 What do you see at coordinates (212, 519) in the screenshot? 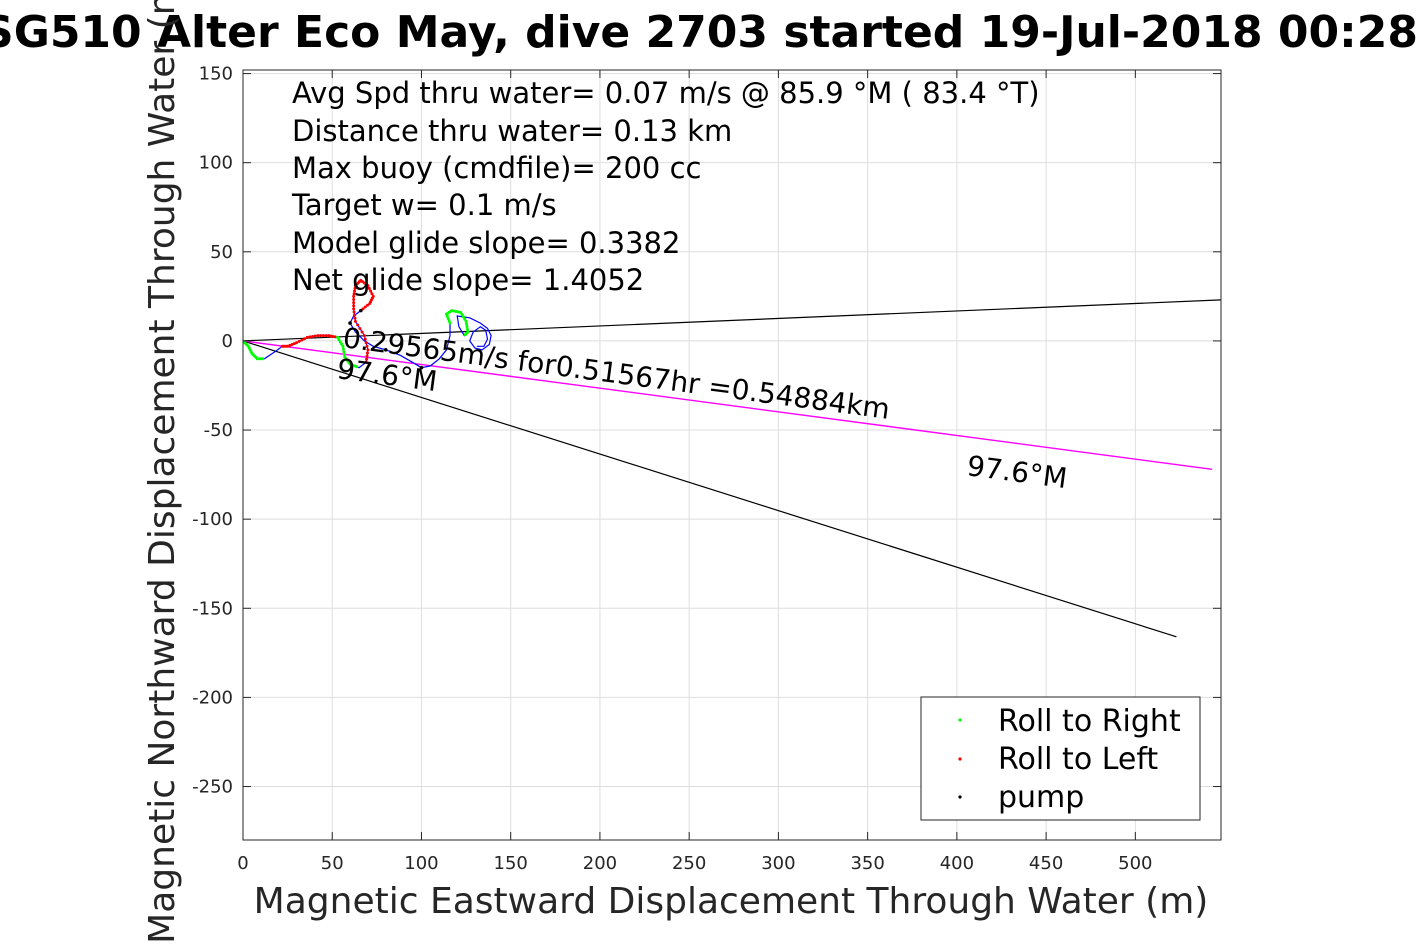
I see `y-tick-label: -100` at bounding box center [212, 519].